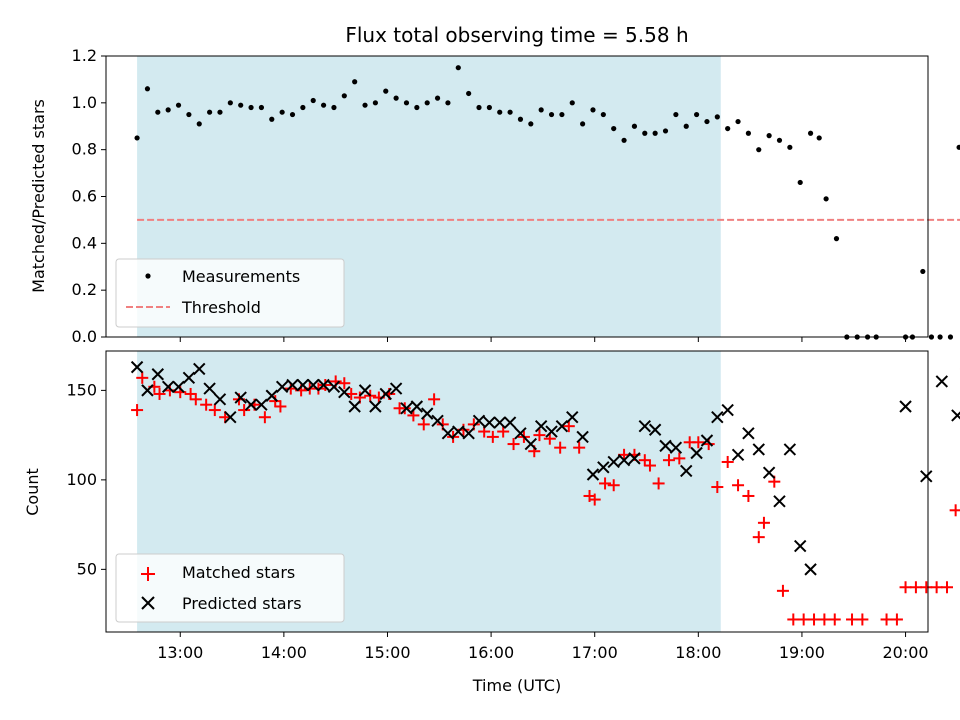 The image size is (960, 720). Describe the element at coordinates (905, 652) in the screenshot. I see `x-tick-label: 20:00` at that location.